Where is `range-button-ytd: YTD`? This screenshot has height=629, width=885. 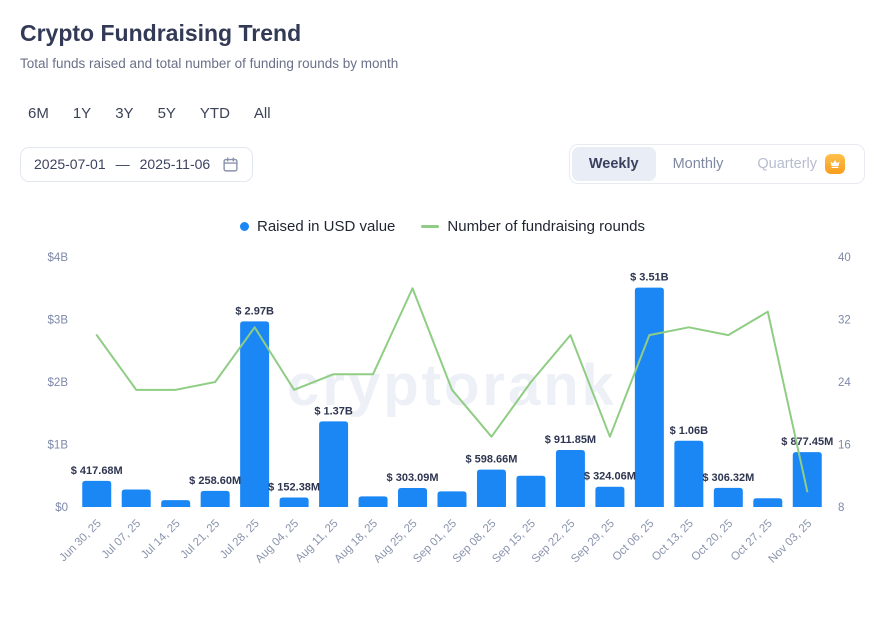
range-button-ytd: YTD is located at coordinates (215, 113).